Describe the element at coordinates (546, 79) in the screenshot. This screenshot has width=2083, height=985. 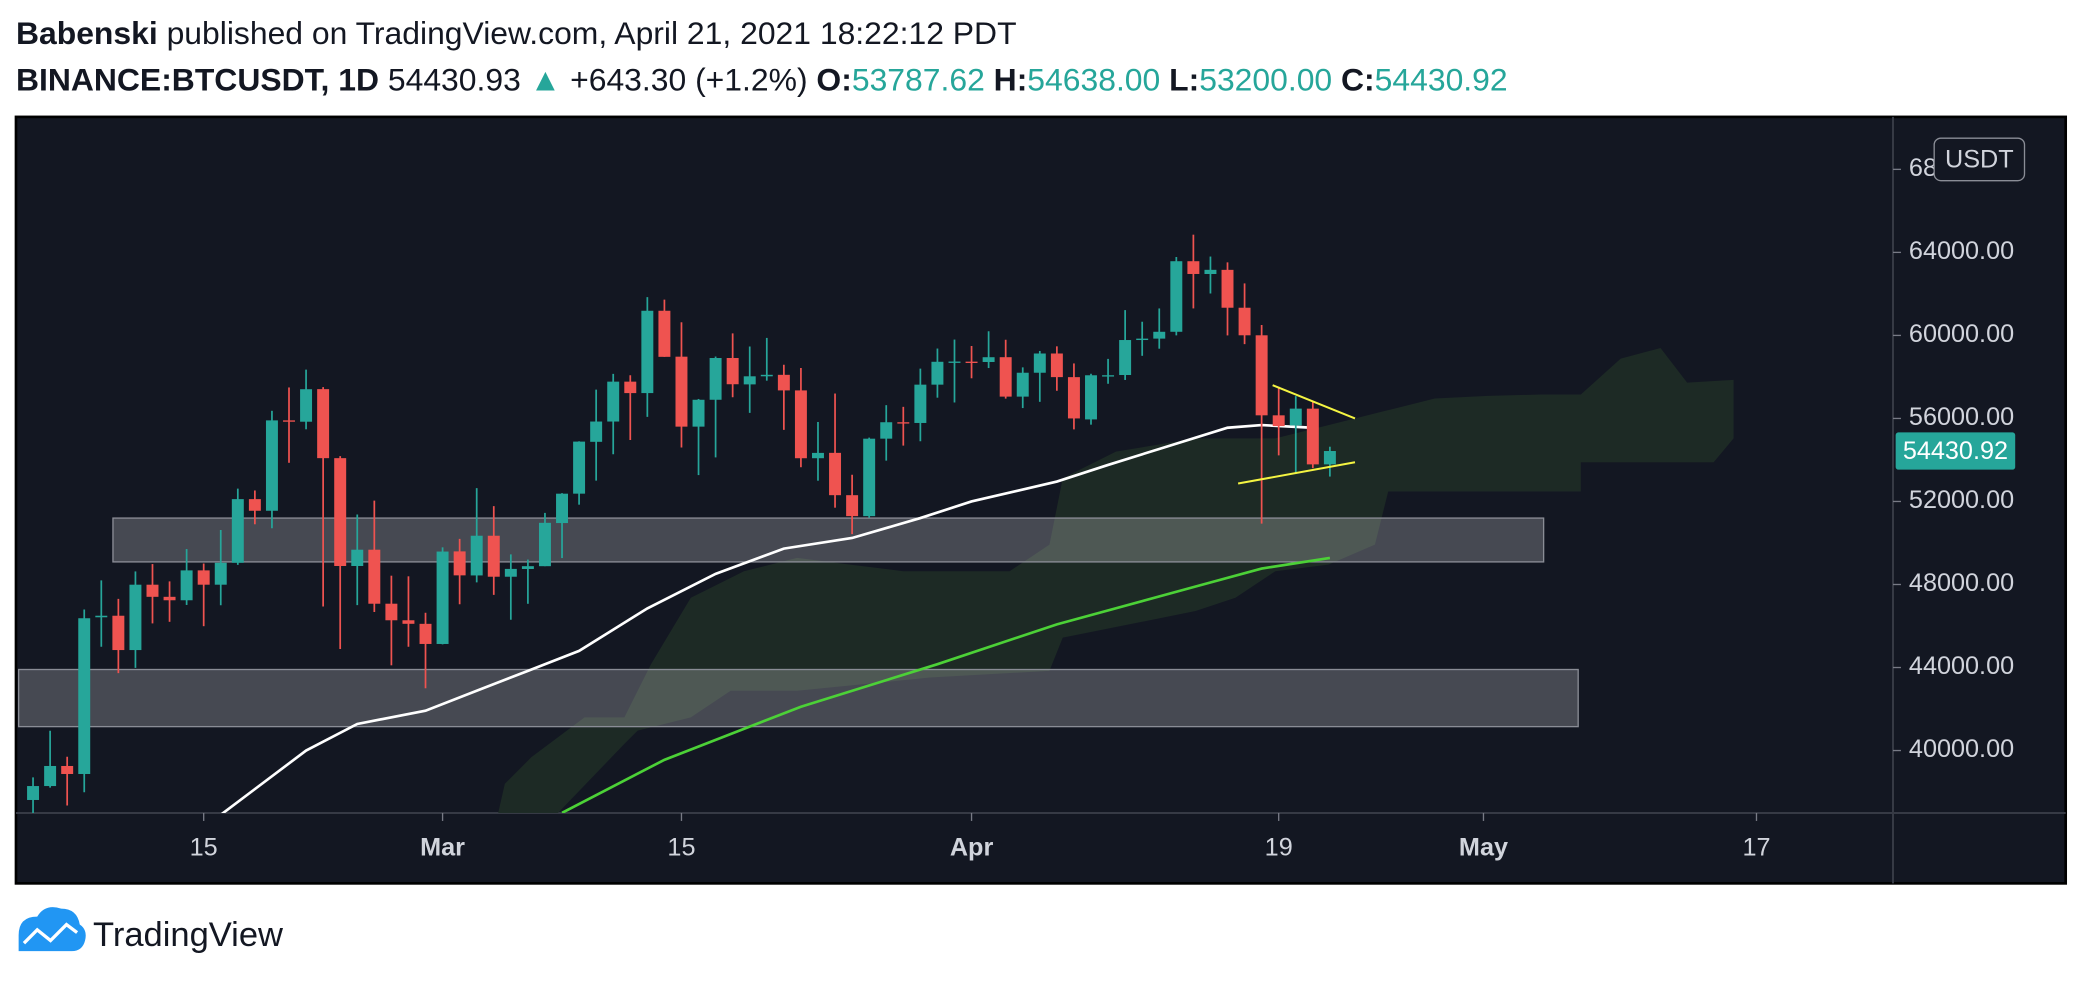
I see `arrow: ▲` at that location.